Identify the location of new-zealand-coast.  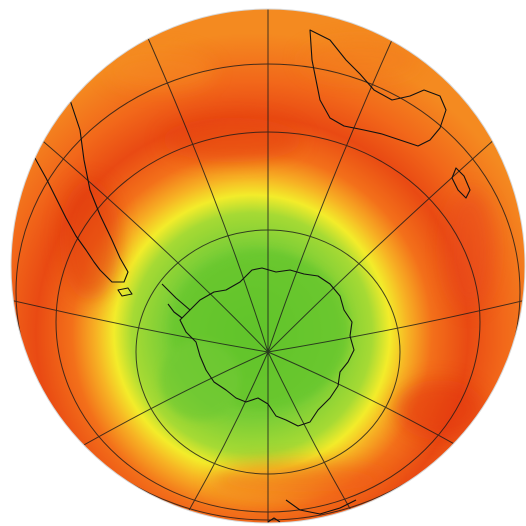
(461, 183).